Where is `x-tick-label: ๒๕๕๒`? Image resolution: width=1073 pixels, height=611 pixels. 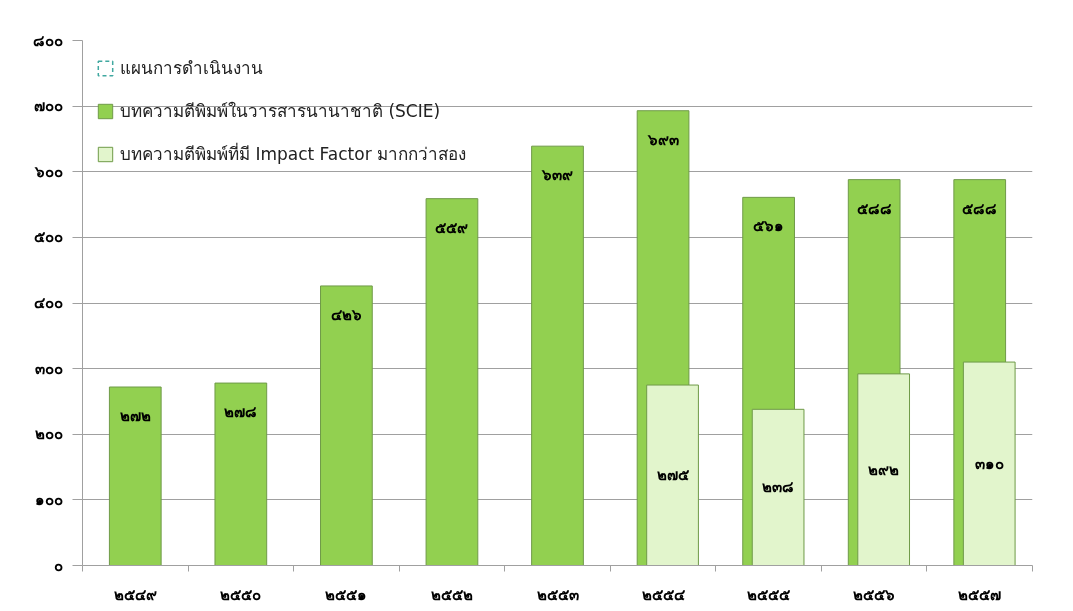
x-tick-label: ๒๕๕๒ is located at coordinates (451, 594).